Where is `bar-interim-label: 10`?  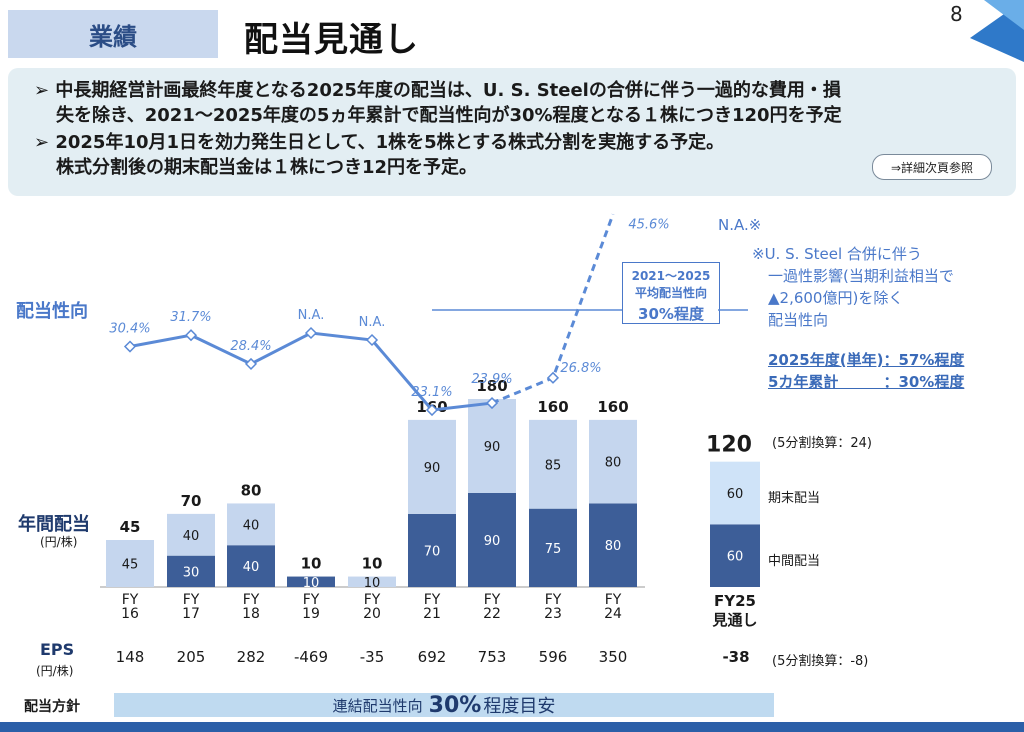
bar-interim-label: 10 is located at coordinates (311, 583).